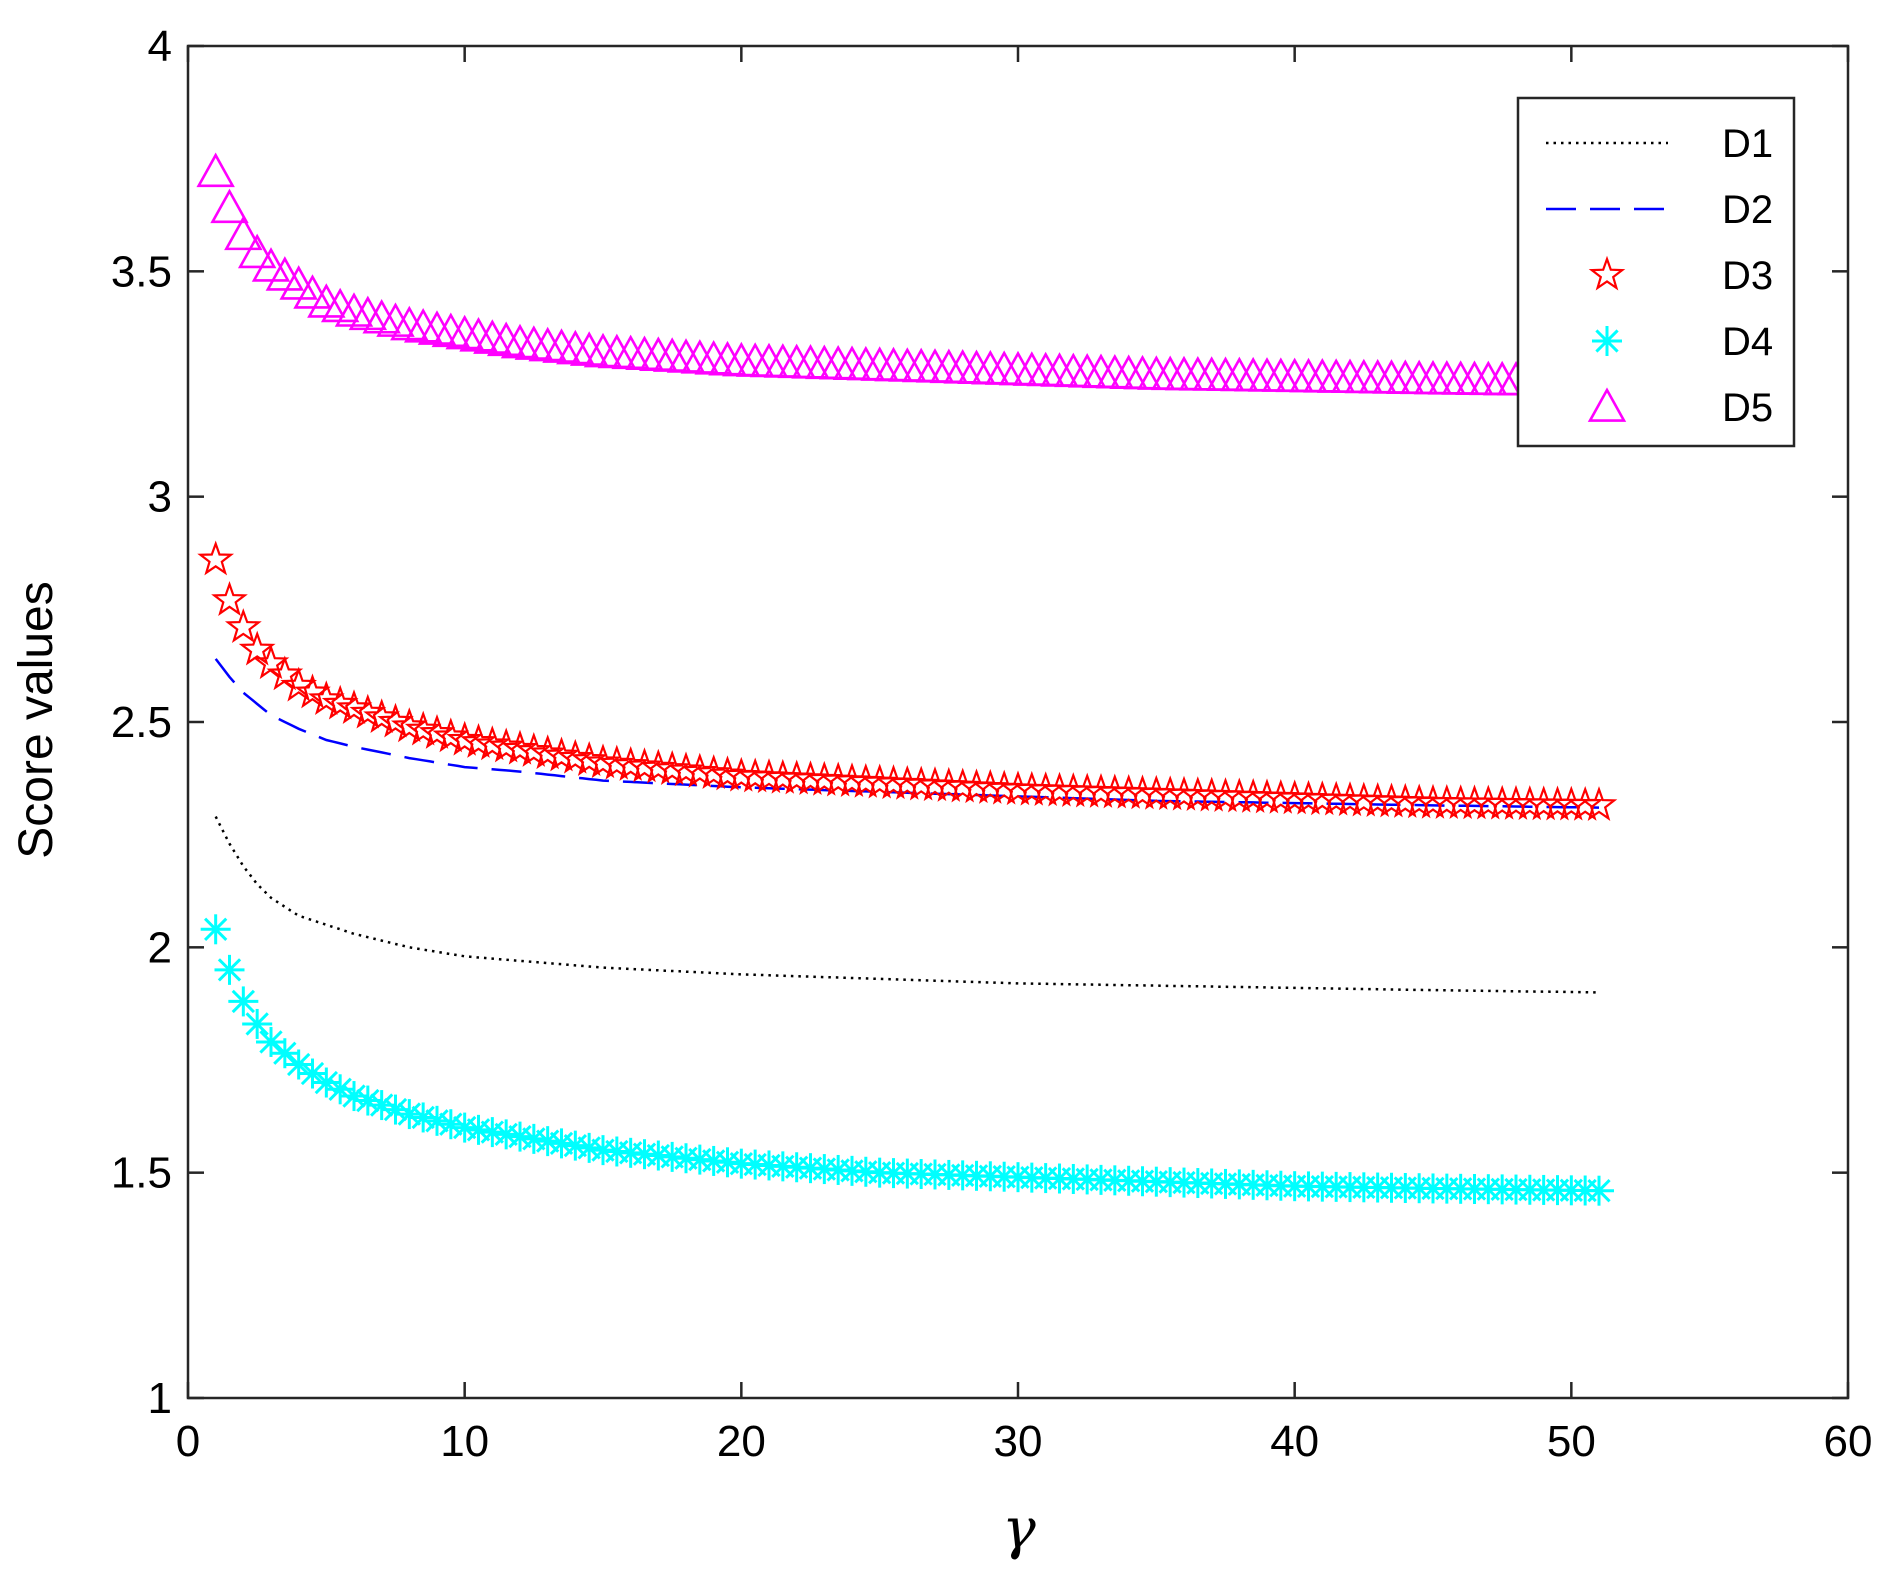 The width and height of the screenshot is (1893, 1582). What do you see at coordinates (1607, 404) in the screenshot?
I see `legend-marker-d5` at bounding box center [1607, 404].